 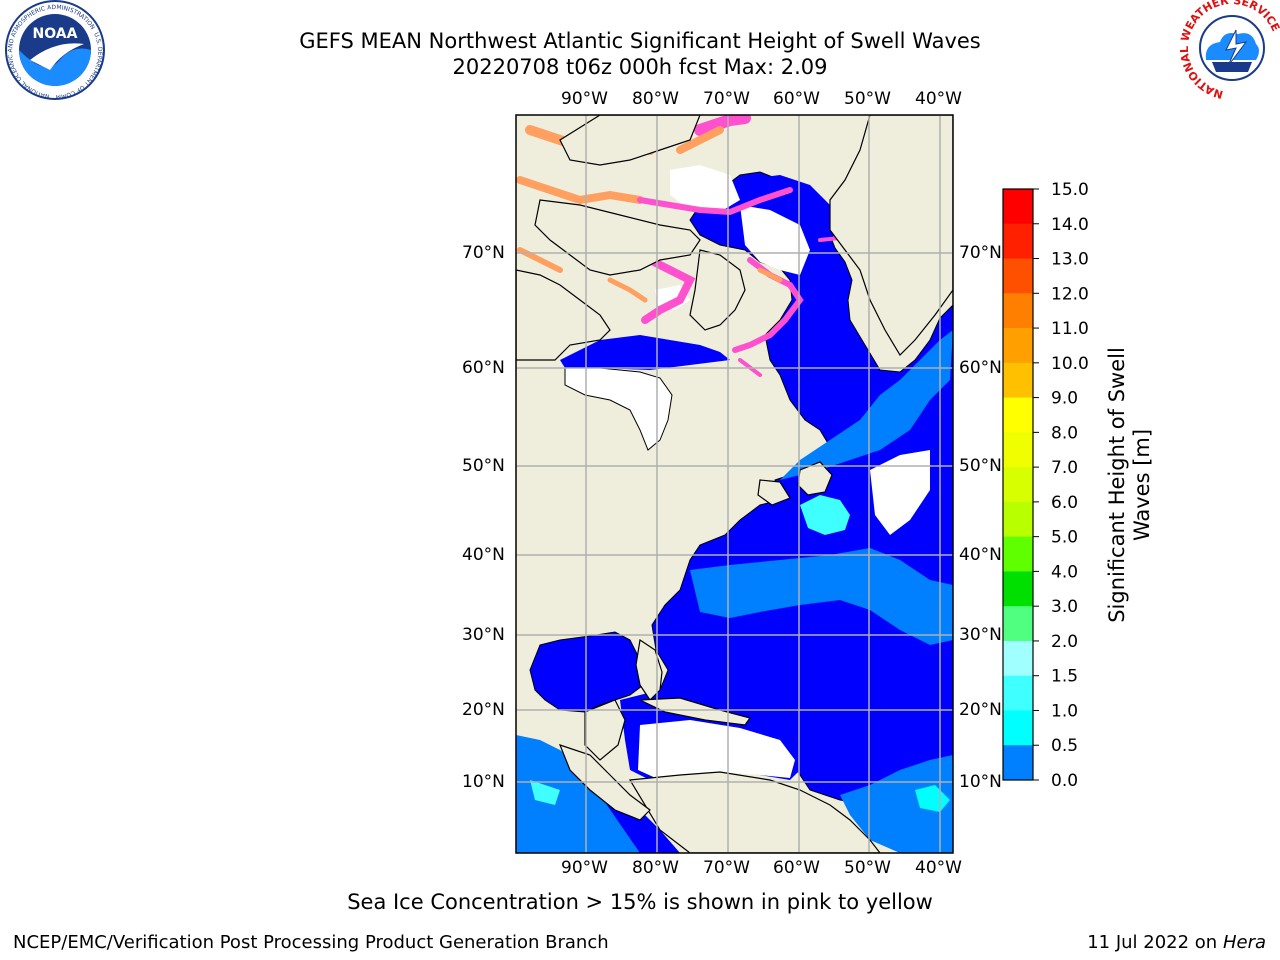 What do you see at coordinates (980, 635) in the screenshot?
I see `lat-label-right-30n: 30°N` at bounding box center [980, 635].